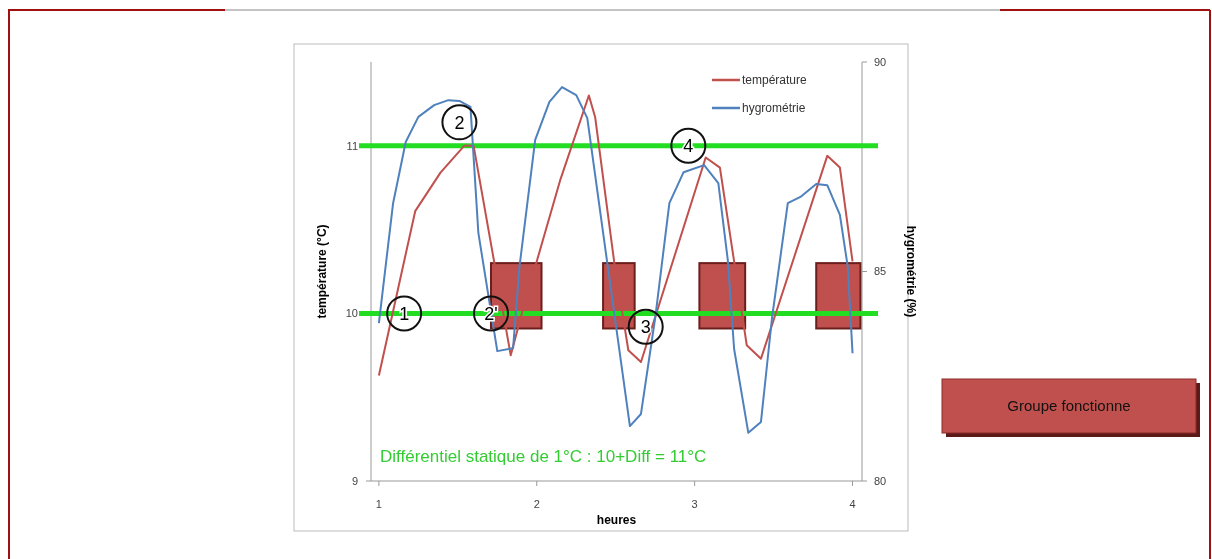 The image size is (1212, 559). I want to click on y2-axis-title: hygrométrie (%), so click(911, 271).